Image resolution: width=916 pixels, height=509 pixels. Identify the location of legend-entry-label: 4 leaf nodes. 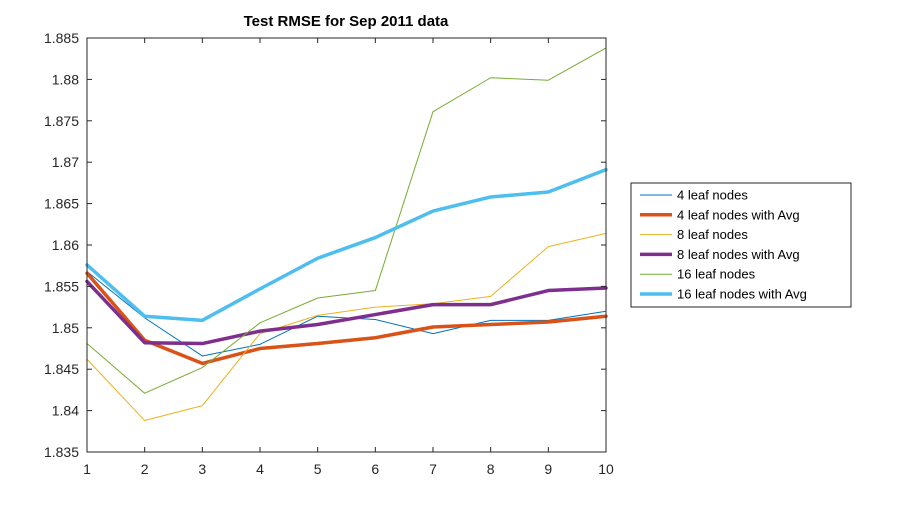
(712, 195).